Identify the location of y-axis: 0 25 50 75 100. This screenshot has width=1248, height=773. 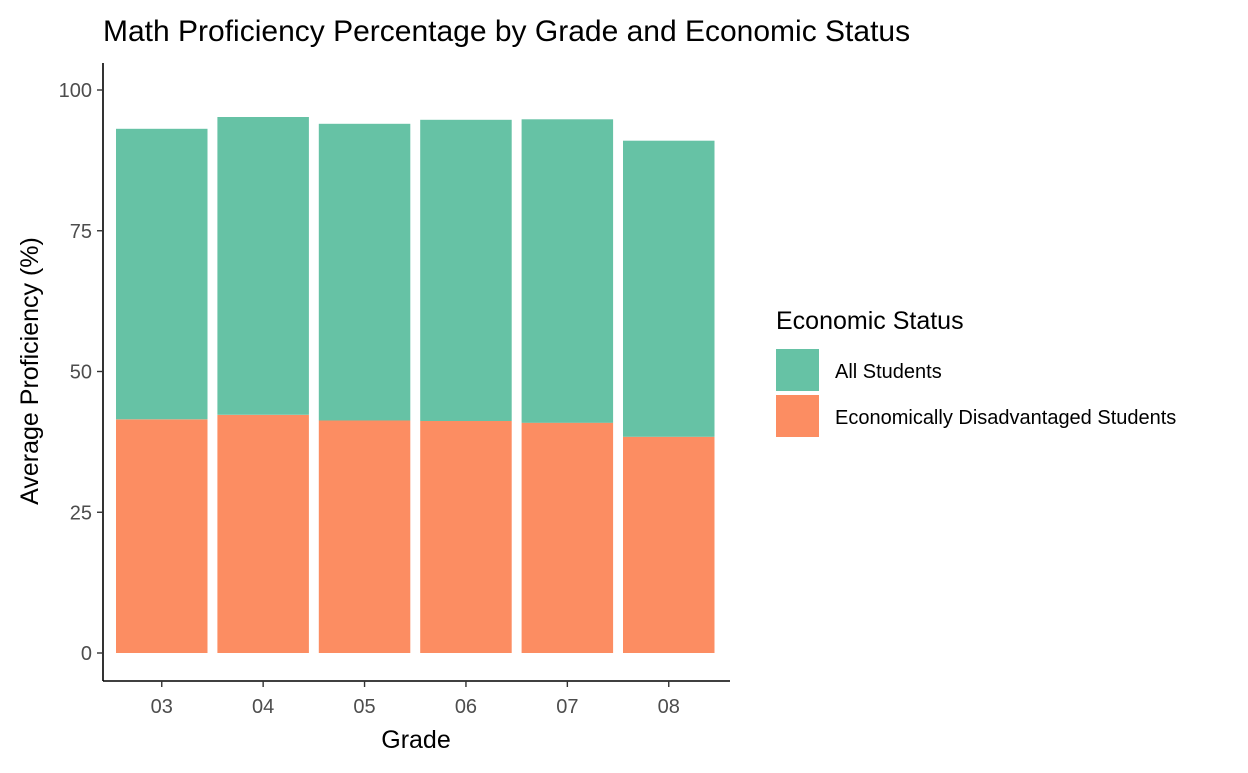
(81, 372).